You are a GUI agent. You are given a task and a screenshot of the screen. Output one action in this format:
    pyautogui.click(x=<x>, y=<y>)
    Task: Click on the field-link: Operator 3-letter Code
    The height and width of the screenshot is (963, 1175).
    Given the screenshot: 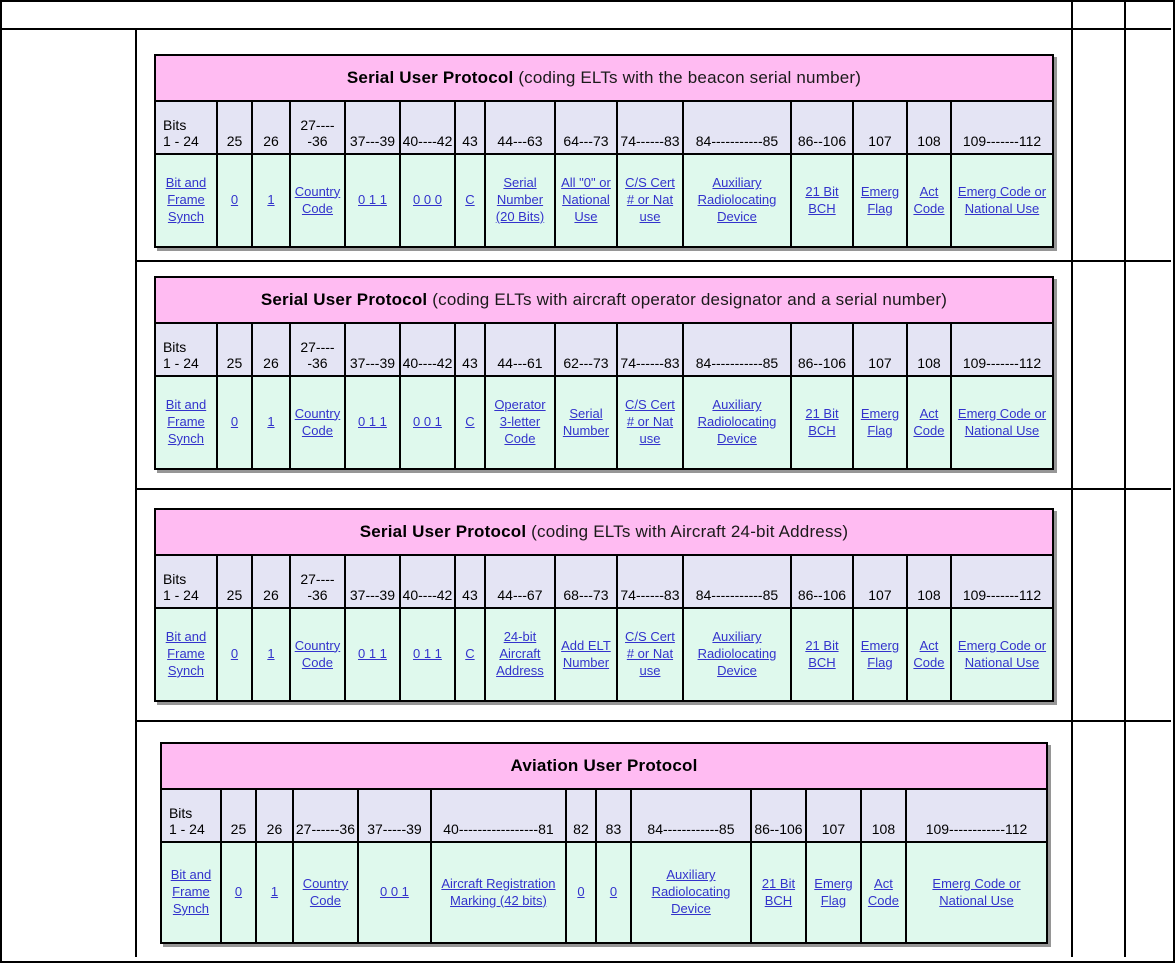 What is the action you would take?
    pyautogui.click(x=520, y=421)
    